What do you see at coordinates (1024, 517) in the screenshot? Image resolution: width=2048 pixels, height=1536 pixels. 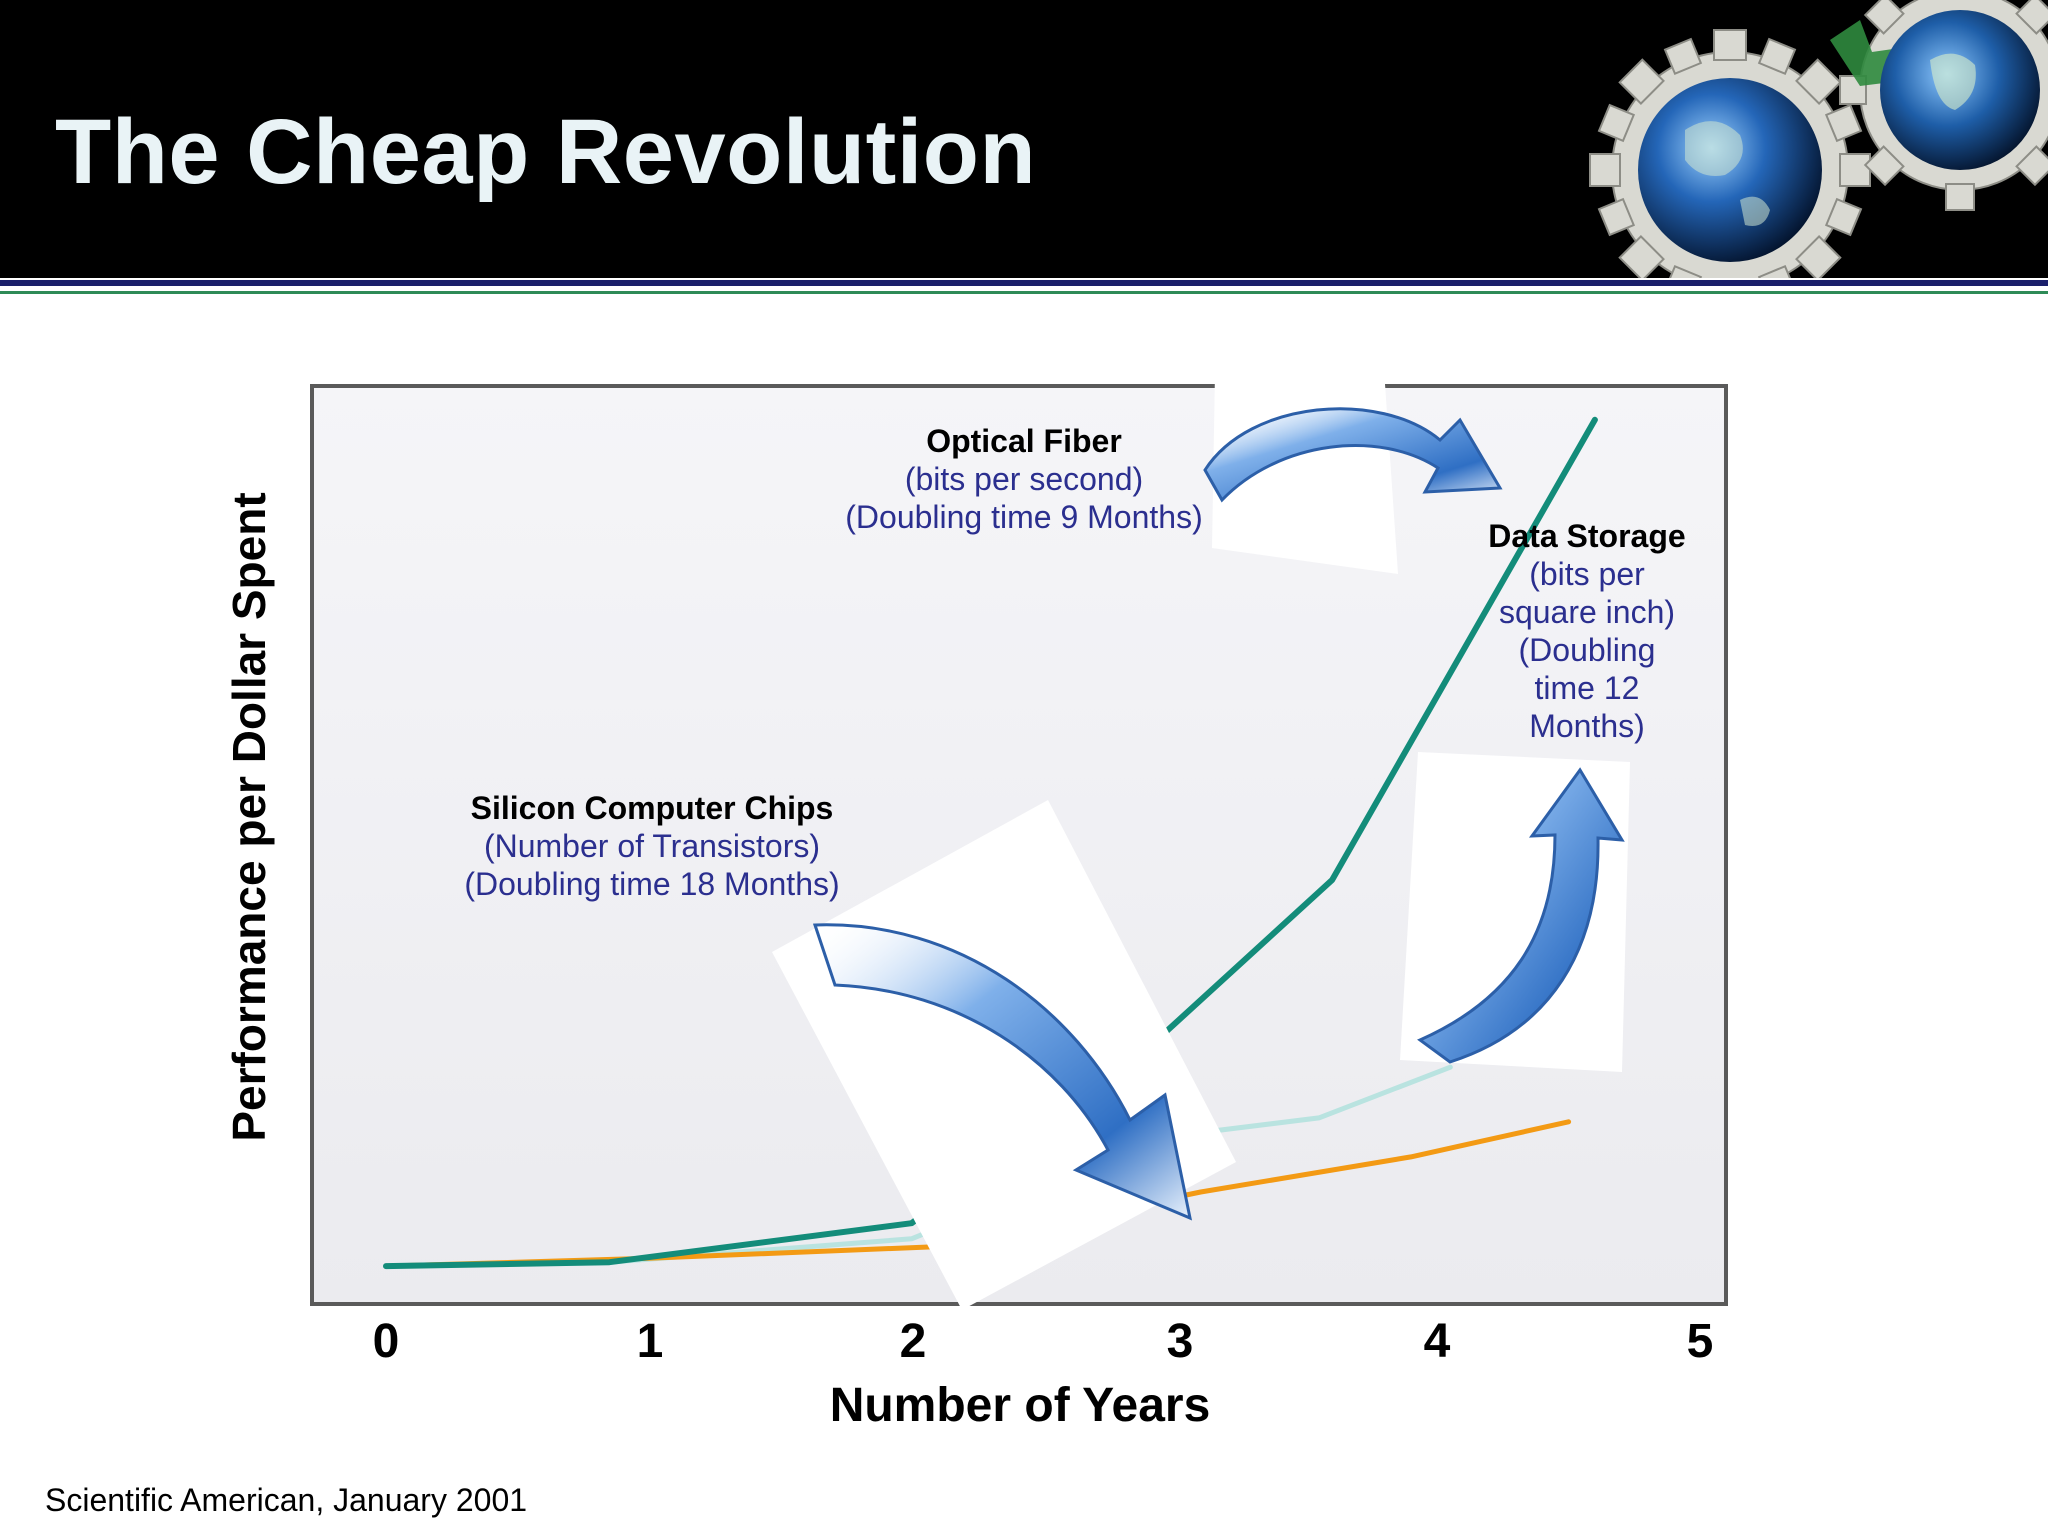 I see `annotation-line: (Doubling time 9 Months)` at bounding box center [1024, 517].